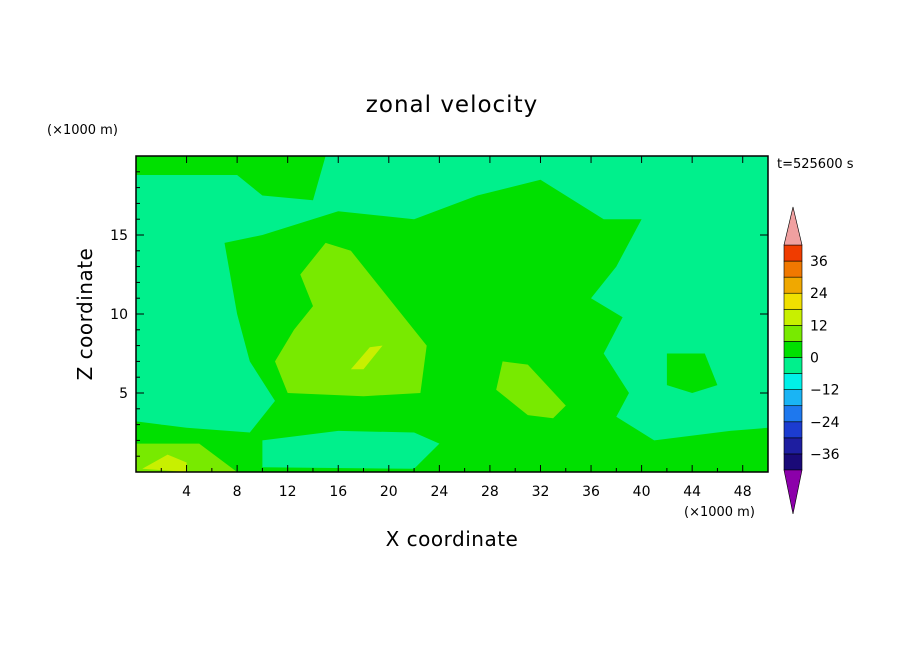 The width and height of the screenshot is (904, 654). What do you see at coordinates (793, 226) in the screenshot?
I see `colorbar-over-arrow` at bounding box center [793, 226].